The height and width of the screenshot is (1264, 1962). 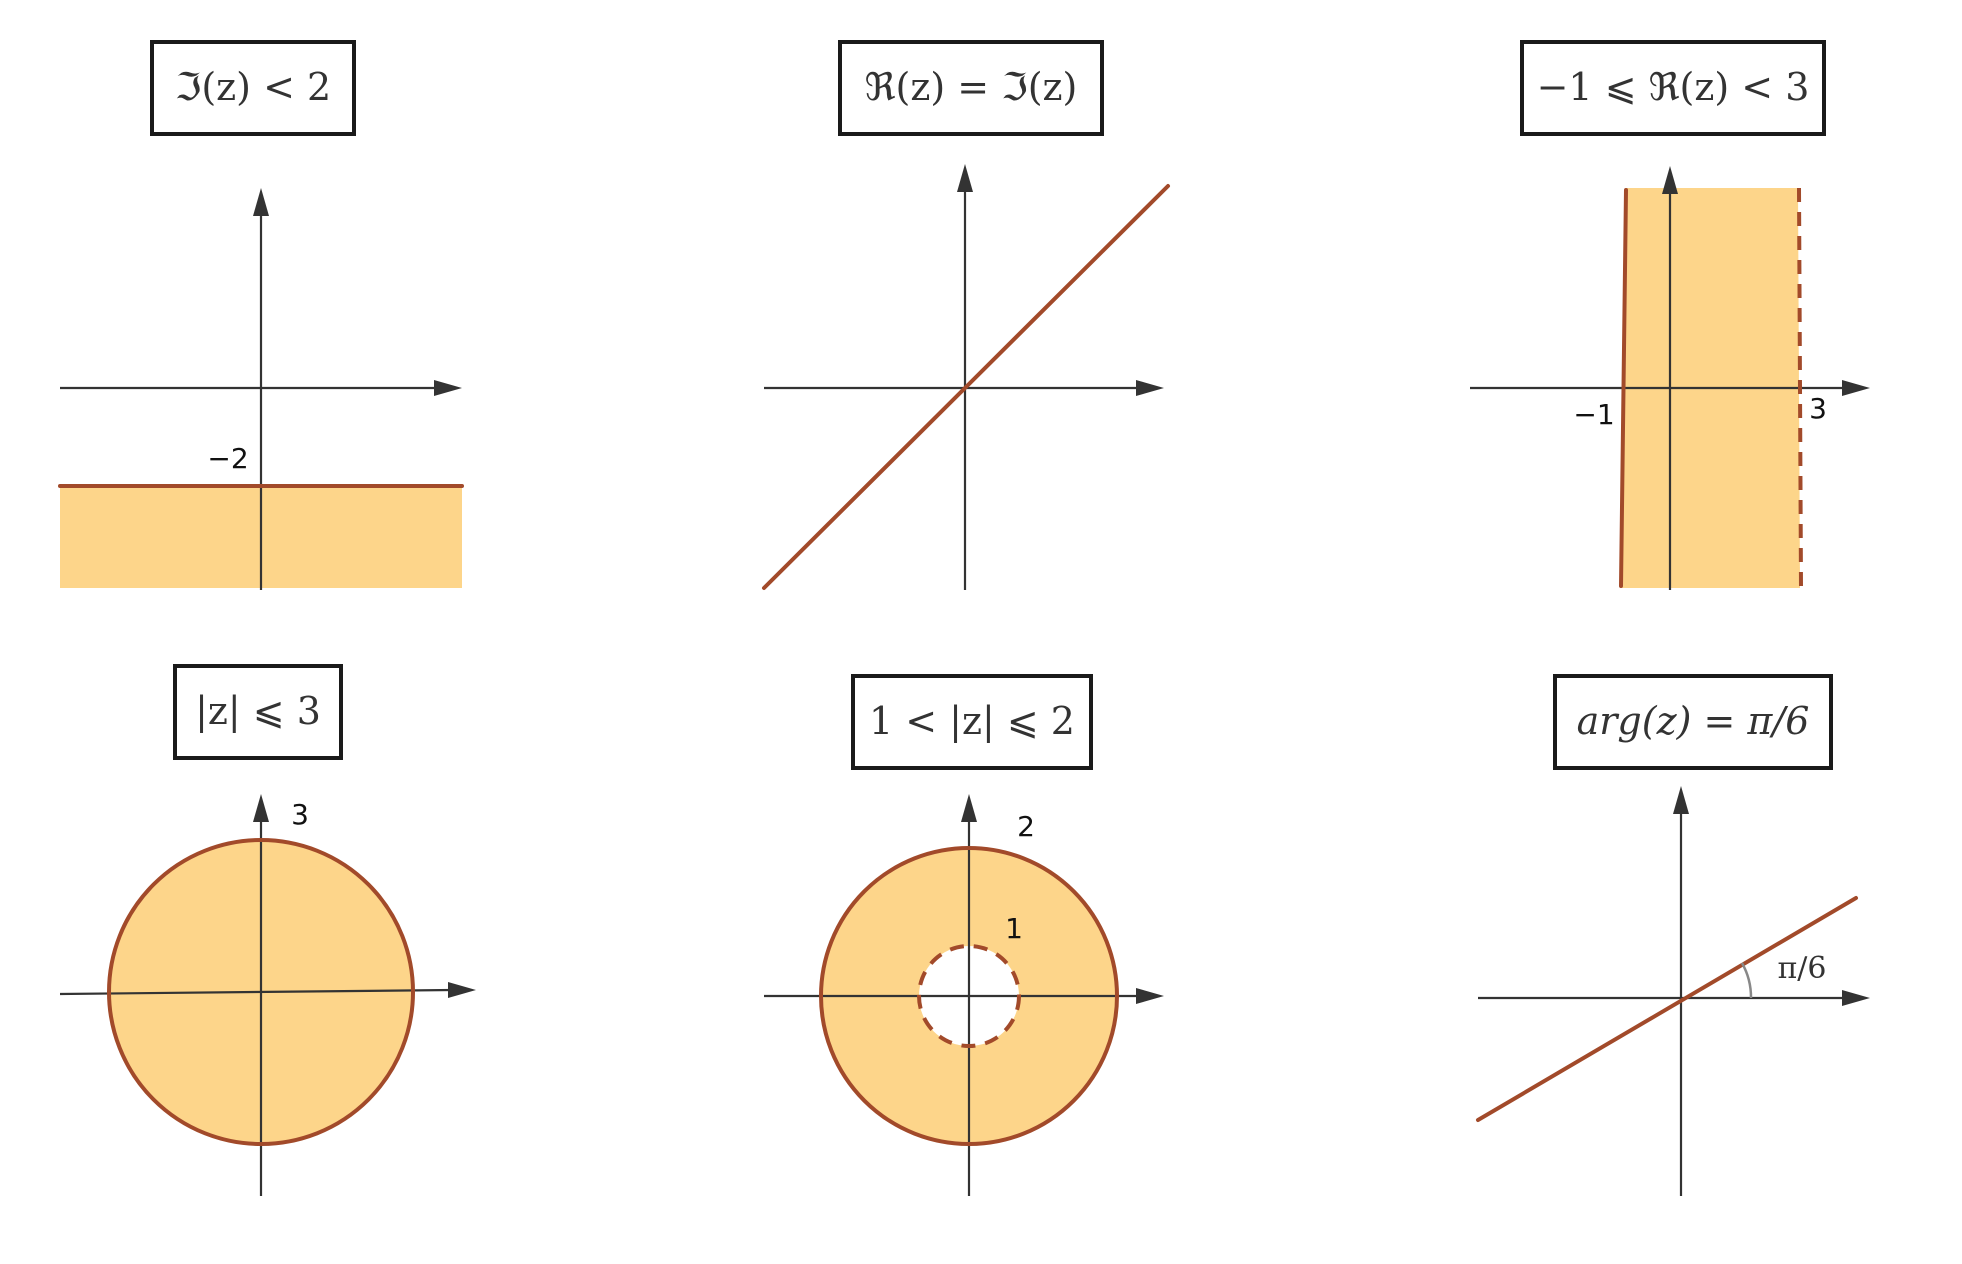 I want to click on panel-label: −1 ⩽ ℜ(z) < 3, so click(x=1673, y=87).